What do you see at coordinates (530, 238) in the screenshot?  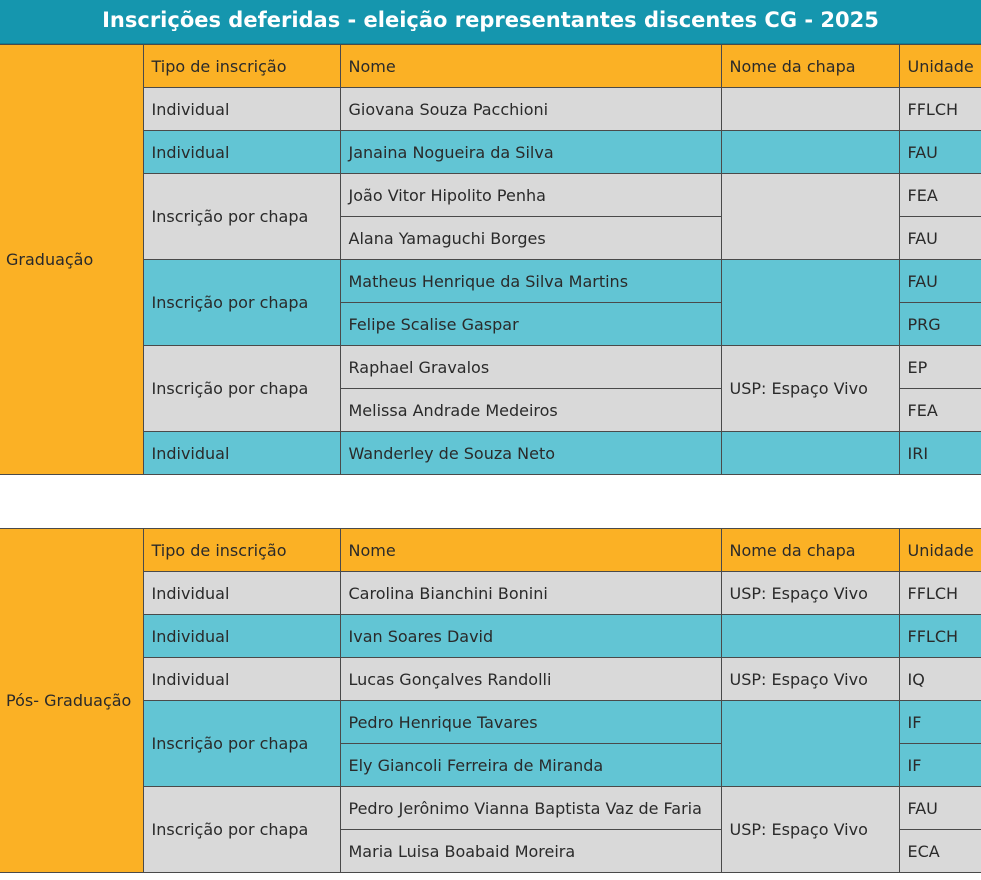 I see `nome-cell: Alana Yamaguchi Borges` at bounding box center [530, 238].